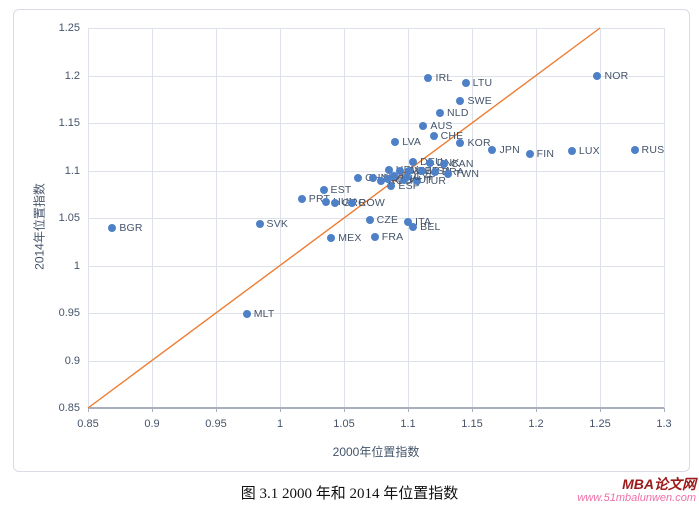 The height and width of the screenshot is (515, 699). Describe the element at coordinates (462, 163) in the screenshot. I see `data-point-label: CAN` at that location.